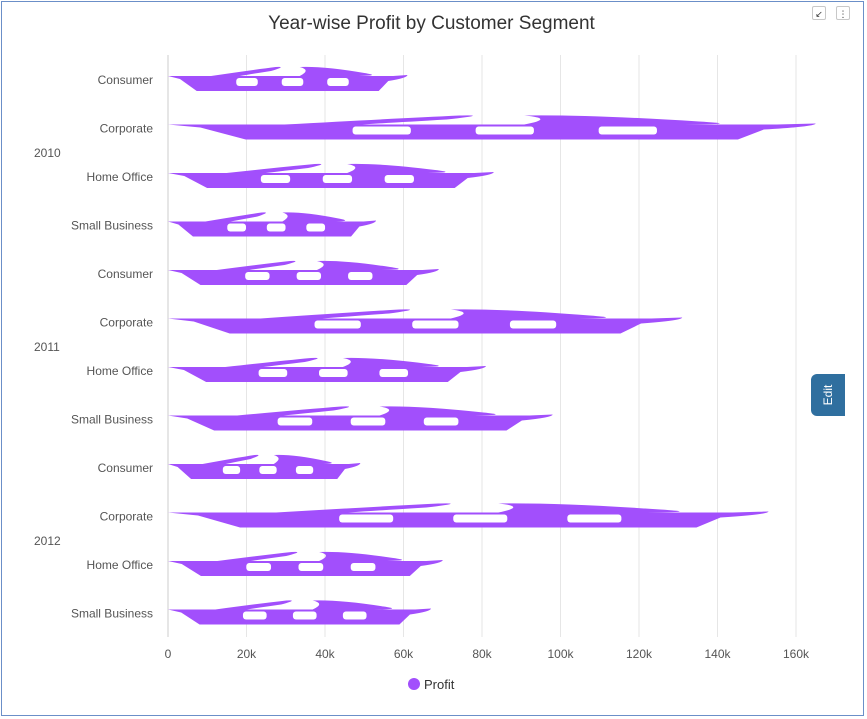 The image size is (867, 719). I want to click on group-label: 2010, so click(47, 153).